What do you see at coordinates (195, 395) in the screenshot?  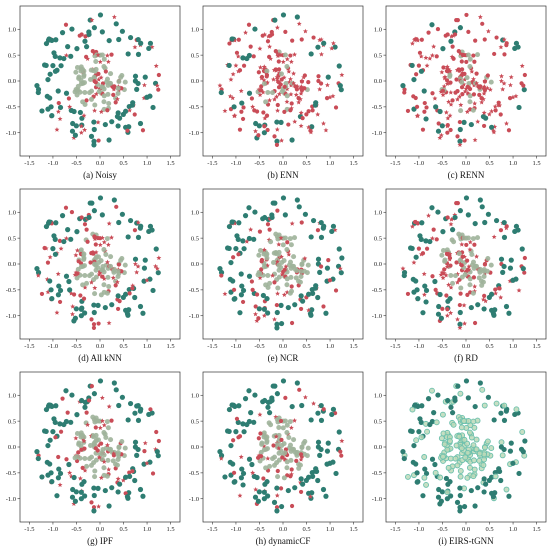 I see `y-tick-label: 1.0` at bounding box center [195, 395].